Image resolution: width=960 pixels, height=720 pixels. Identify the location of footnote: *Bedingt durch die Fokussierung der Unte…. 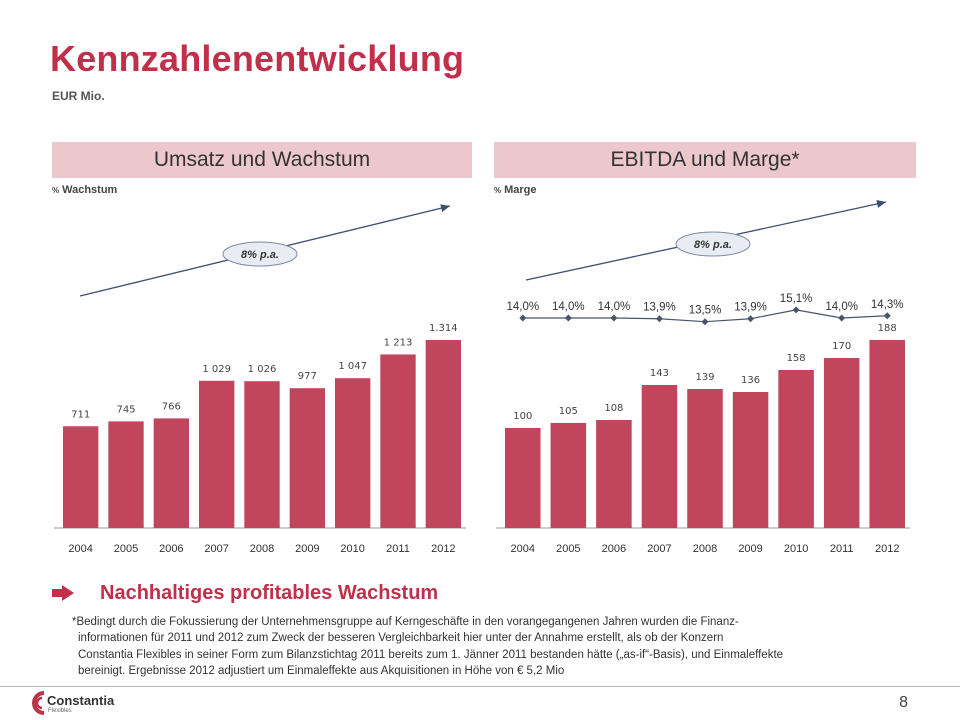
(487, 646).